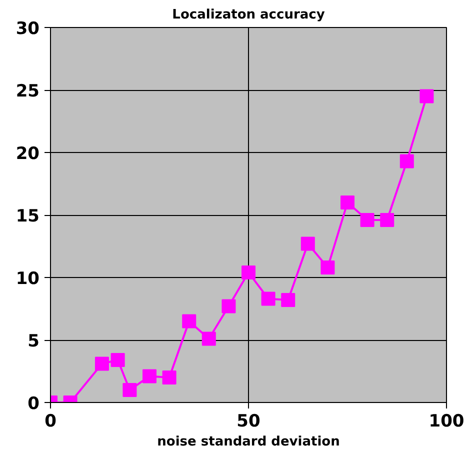  What do you see at coordinates (28, 279) in the screenshot?
I see `y-tick-label: 10` at bounding box center [28, 279].